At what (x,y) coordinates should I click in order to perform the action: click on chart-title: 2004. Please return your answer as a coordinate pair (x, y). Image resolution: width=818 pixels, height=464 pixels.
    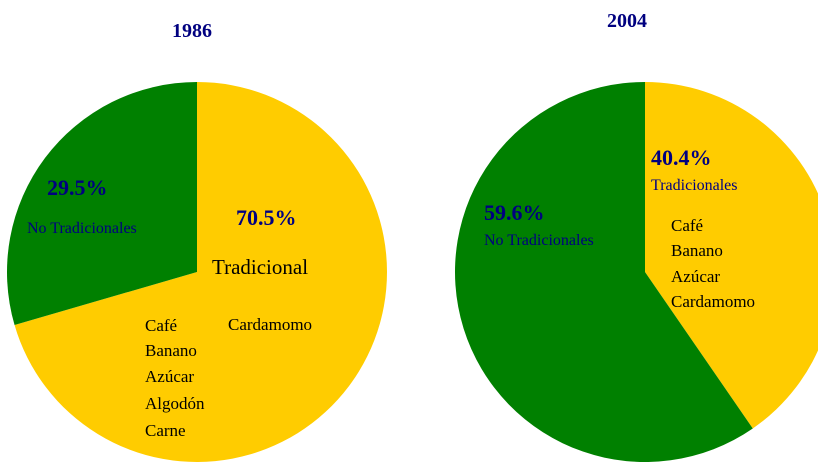
    Looking at the image, I should click on (627, 21).